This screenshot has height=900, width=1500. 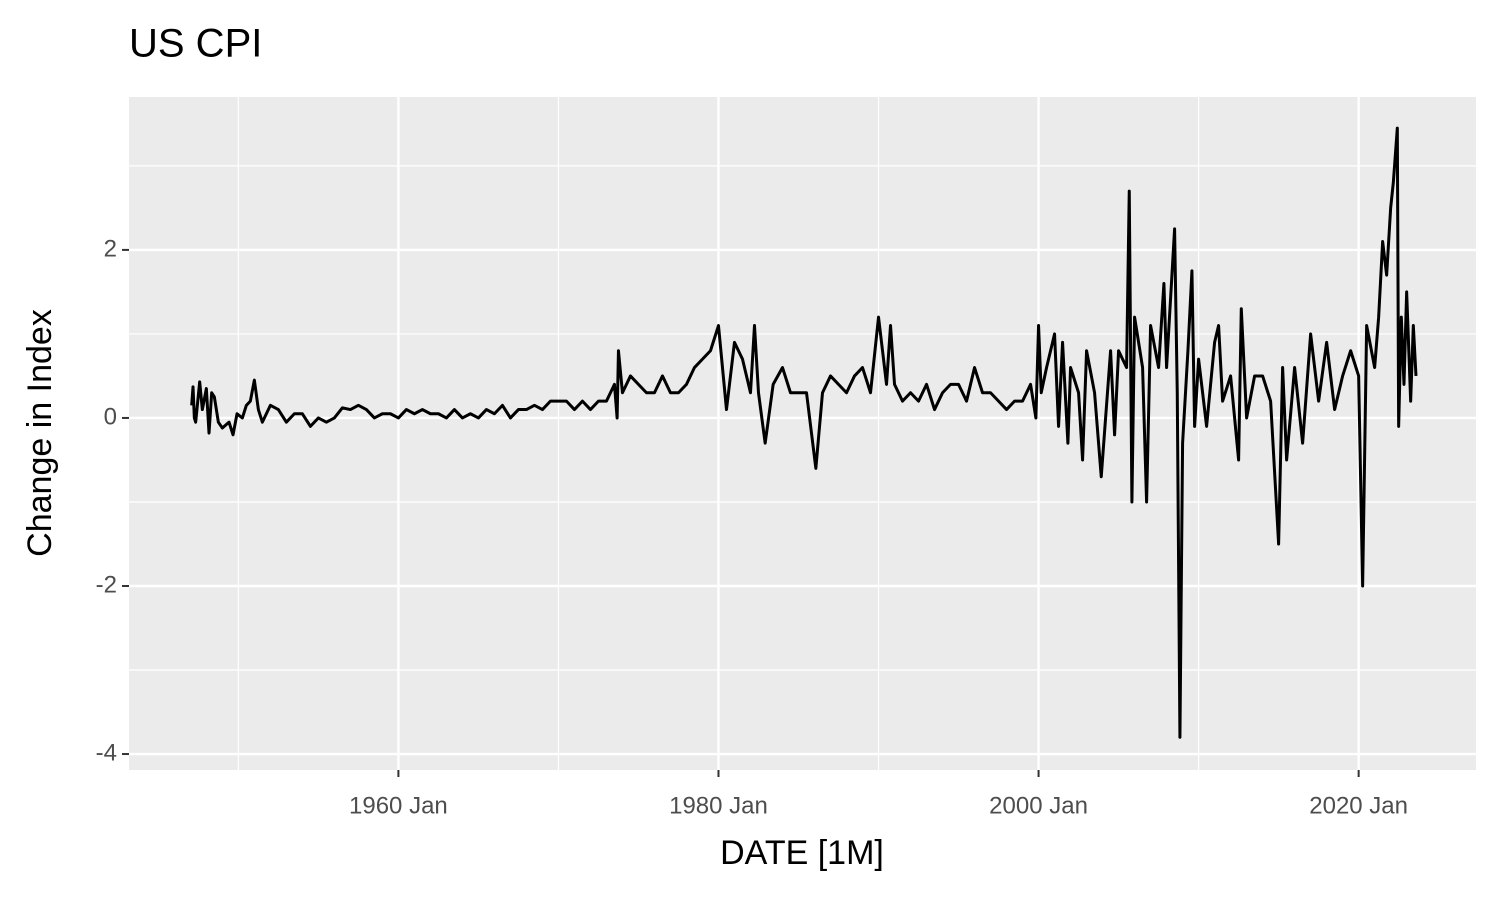 I want to click on x-tick-label: 1980 Jan, so click(x=718, y=805).